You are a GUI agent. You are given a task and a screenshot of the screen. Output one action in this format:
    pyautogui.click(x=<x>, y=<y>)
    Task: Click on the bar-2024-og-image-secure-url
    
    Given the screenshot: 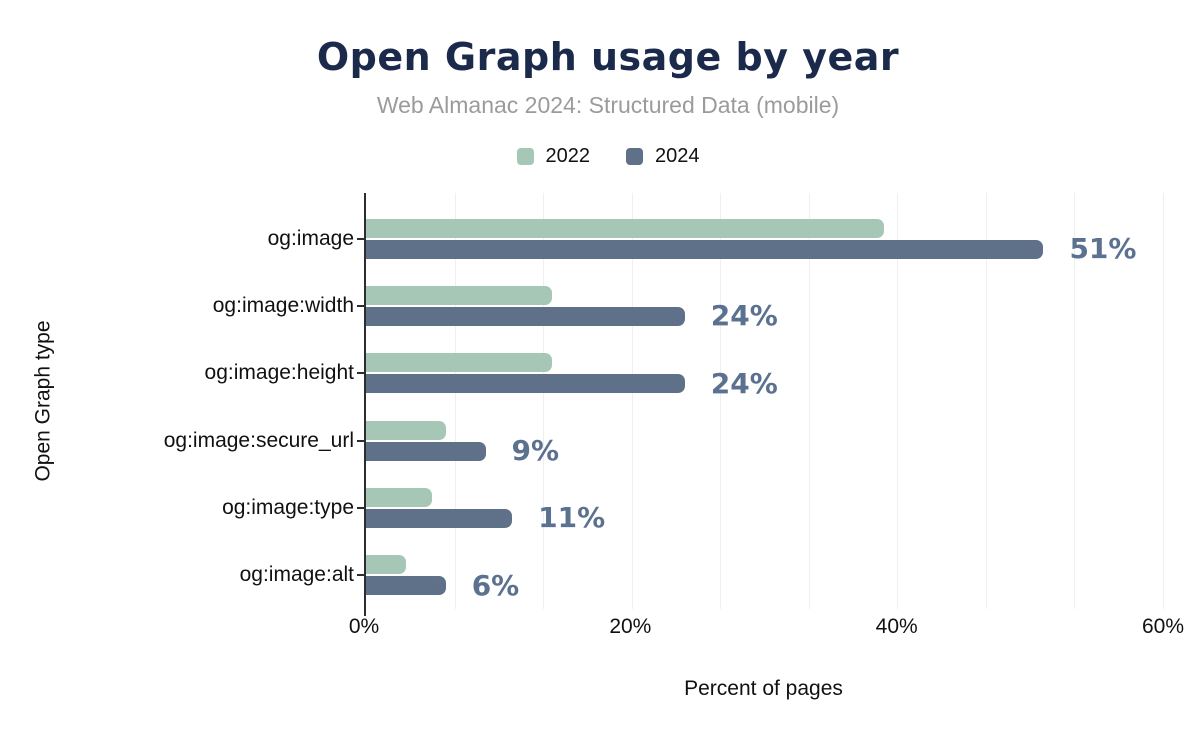 What is the action you would take?
    pyautogui.click(x=426, y=451)
    